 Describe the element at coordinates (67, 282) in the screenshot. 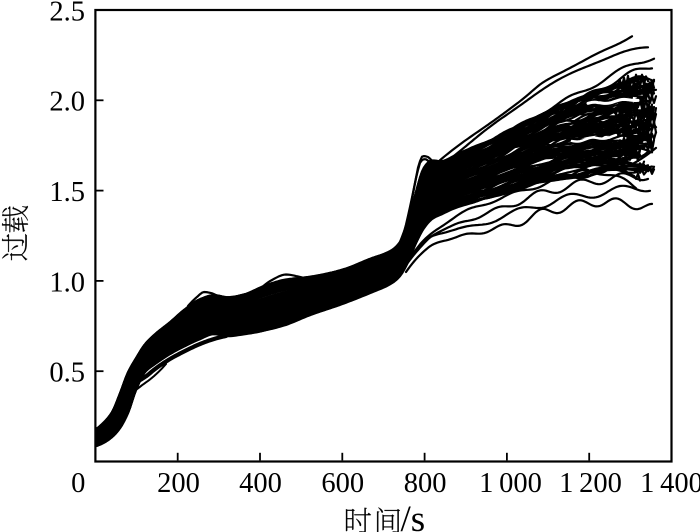

I see `svg-text: 1.0` at that location.